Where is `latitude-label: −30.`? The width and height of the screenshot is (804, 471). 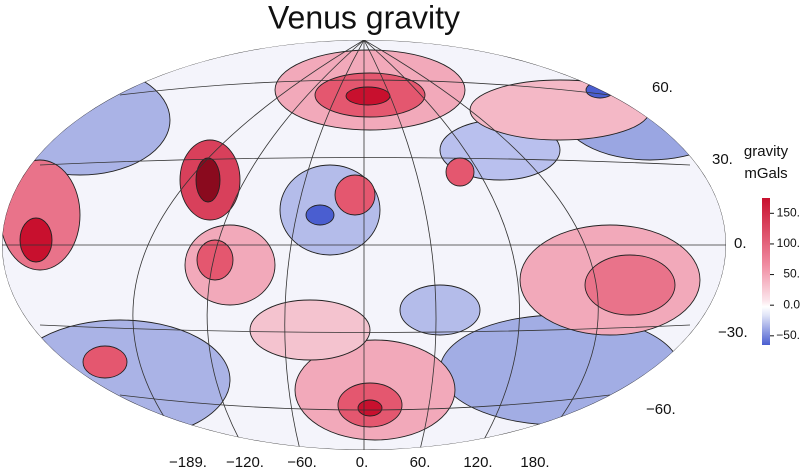
latitude-label: −30. is located at coordinates (733, 332).